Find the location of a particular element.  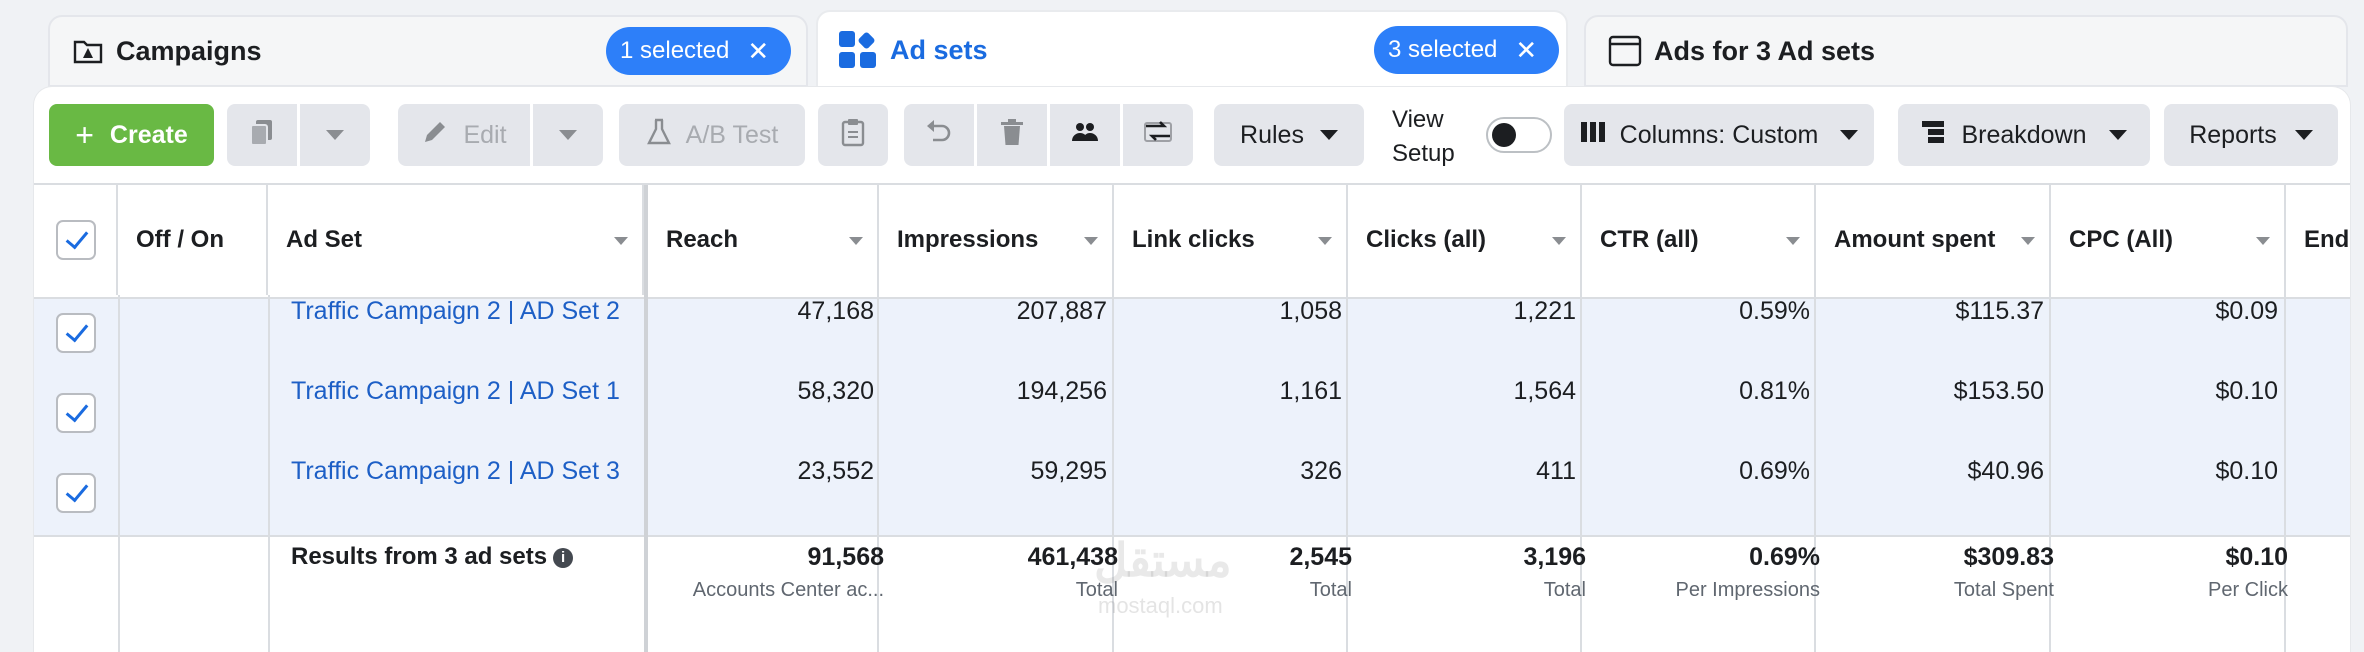

rules-button: Rules is located at coordinates (1289, 135).